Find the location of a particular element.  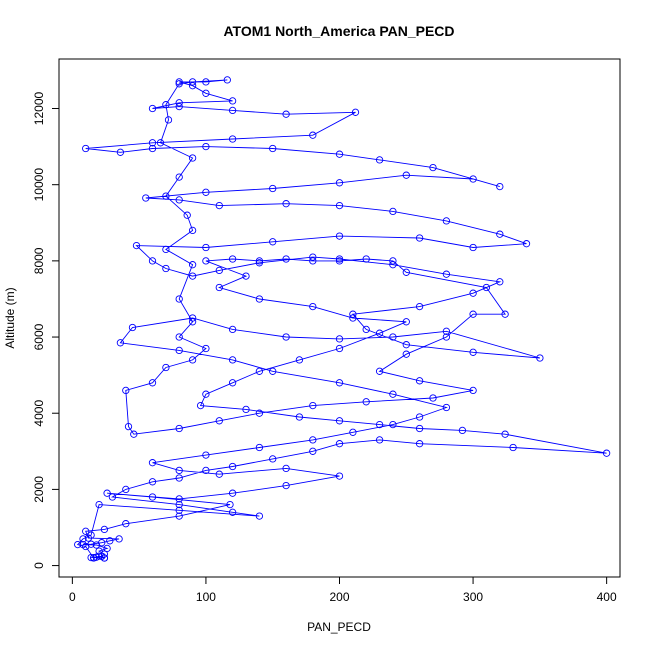

y-tick-label: 2000 is located at coordinates (39, 489).